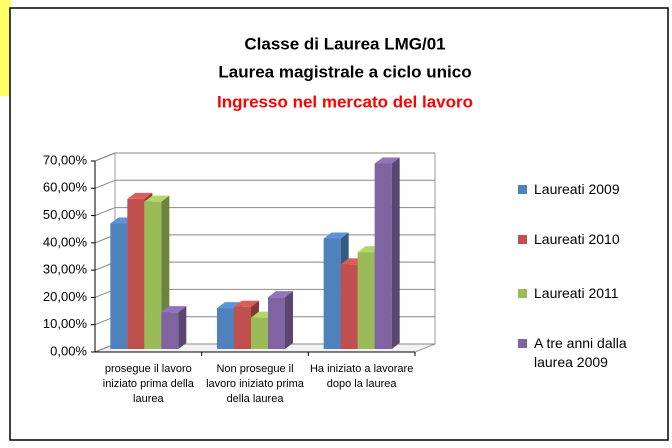 This screenshot has width=672, height=448. I want to click on y-tick-label: 10,00%, so click(65, 323).